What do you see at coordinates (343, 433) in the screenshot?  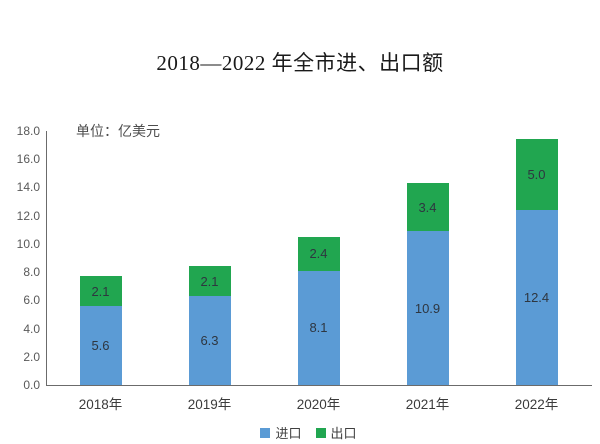 I see `legend-label: 出口` at bounding box center [343, 433].